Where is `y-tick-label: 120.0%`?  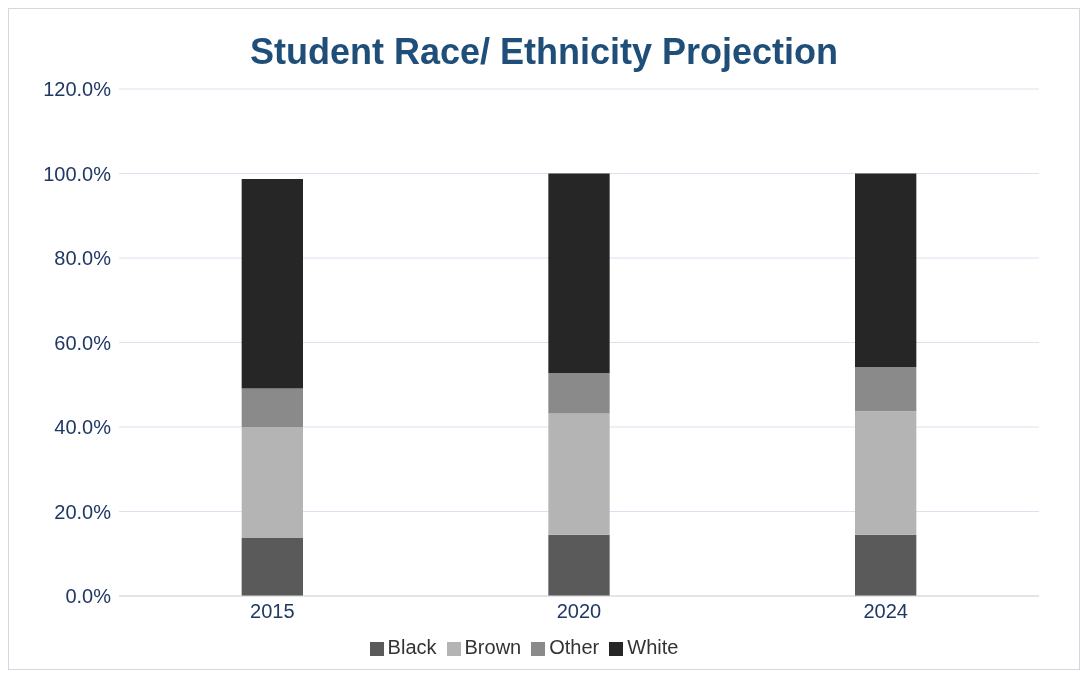 y-tick-label: 120.0% is located at coordinates (77, 89).